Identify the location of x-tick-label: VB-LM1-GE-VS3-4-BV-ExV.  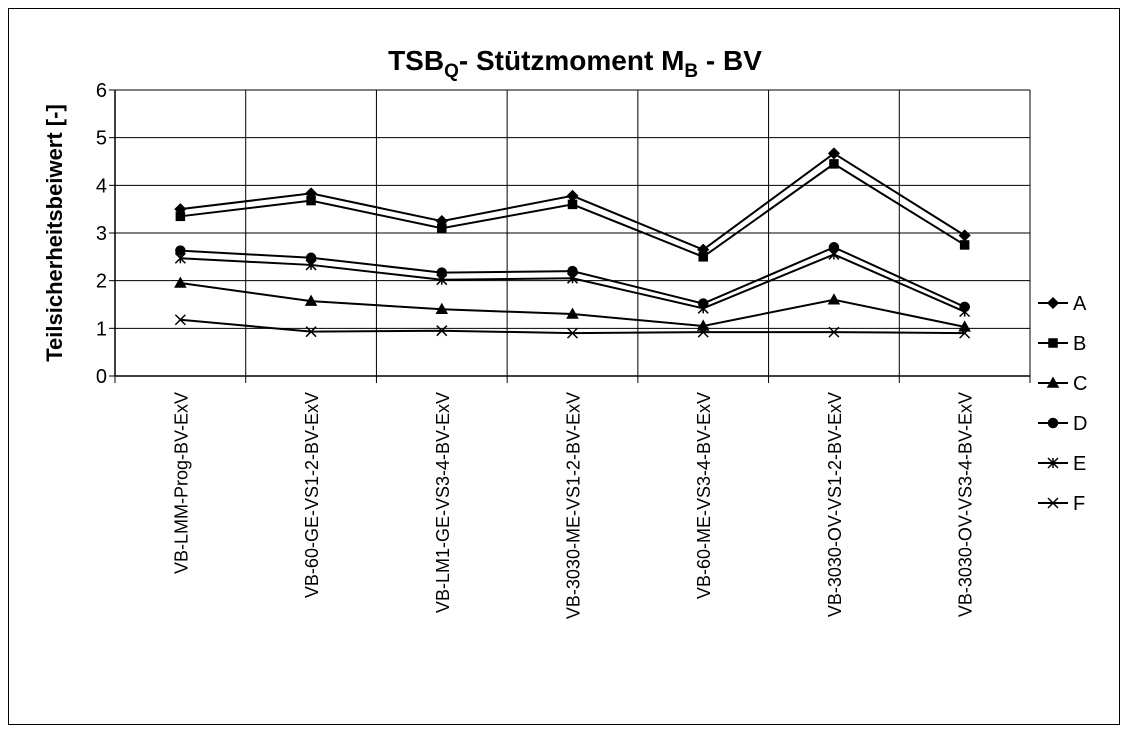
(443, 502).